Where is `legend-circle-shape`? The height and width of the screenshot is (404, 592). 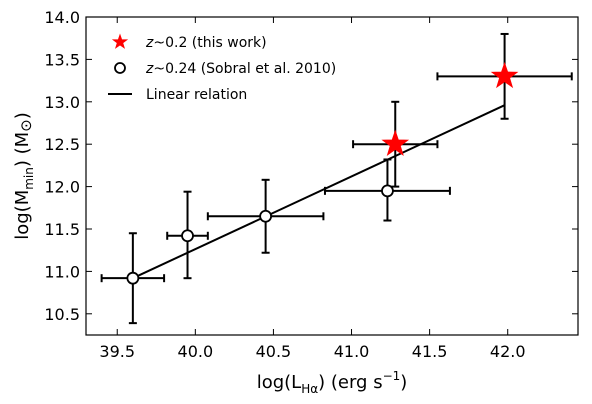
legend-circle-shape is located at coordinates (120, 68).